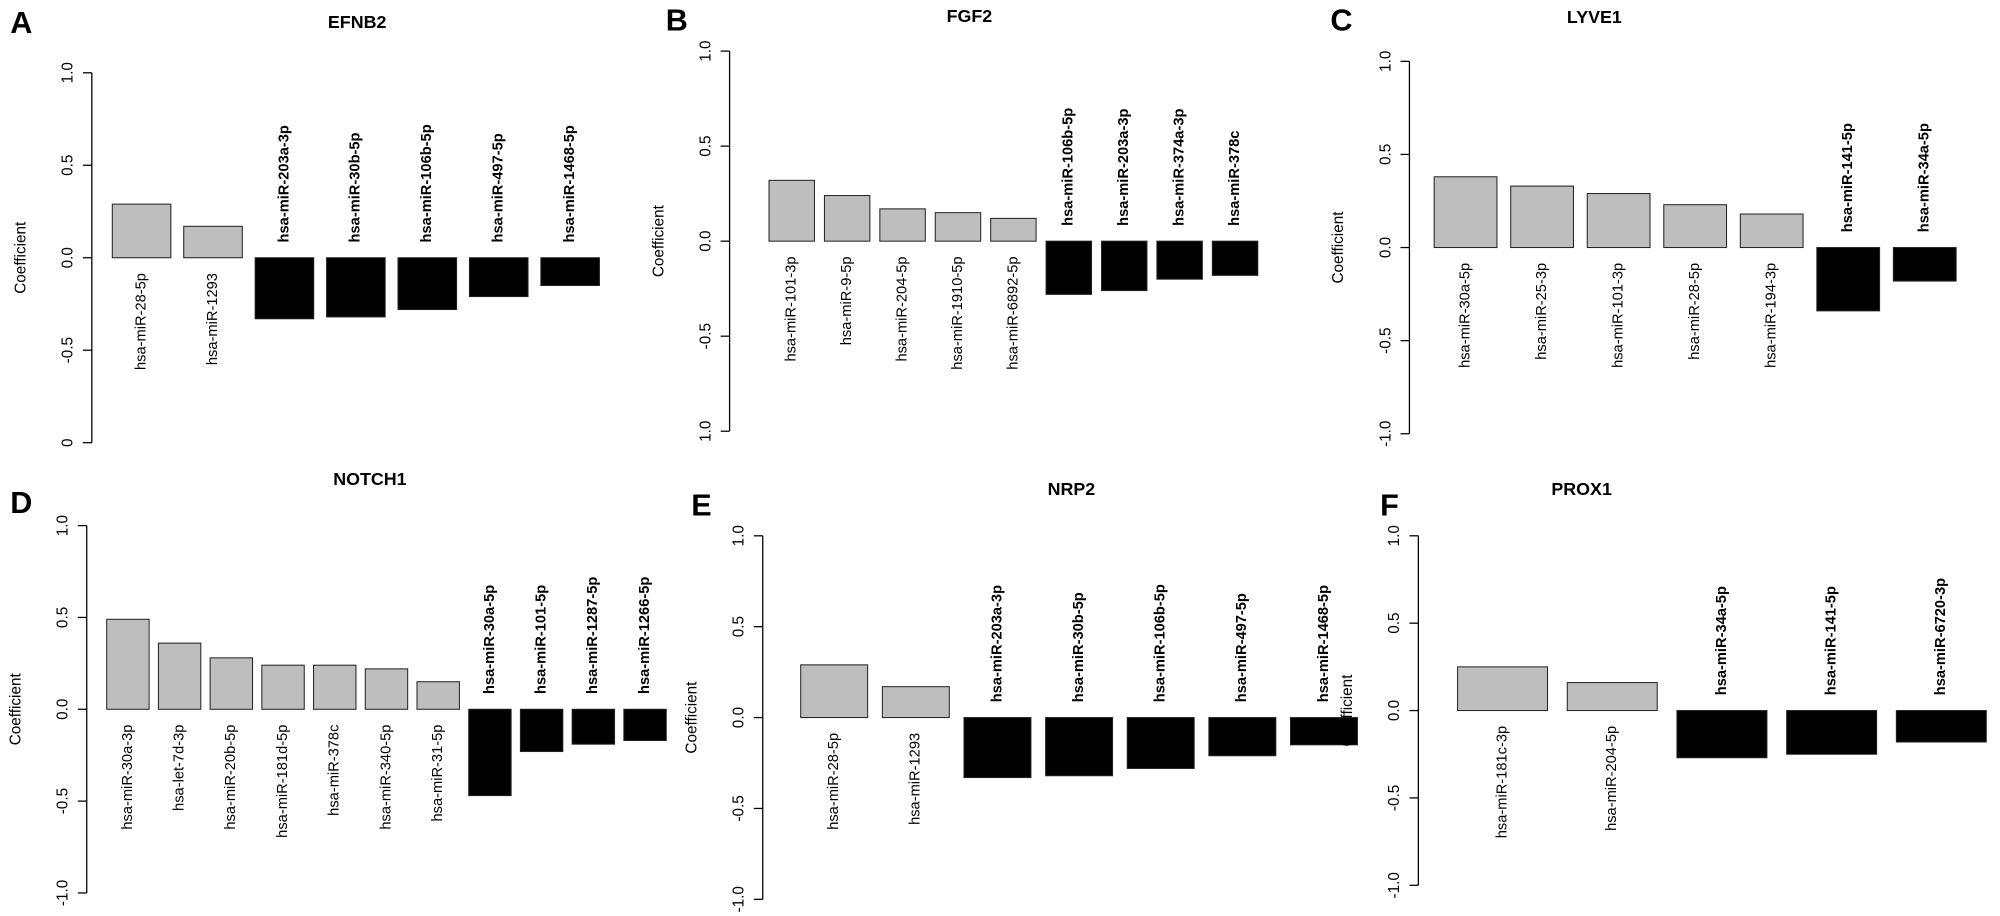  What do you see at coordinates (970, 16) in the screenshot?
I see `chart-title: FGF2` at bounding box center [970, 16].